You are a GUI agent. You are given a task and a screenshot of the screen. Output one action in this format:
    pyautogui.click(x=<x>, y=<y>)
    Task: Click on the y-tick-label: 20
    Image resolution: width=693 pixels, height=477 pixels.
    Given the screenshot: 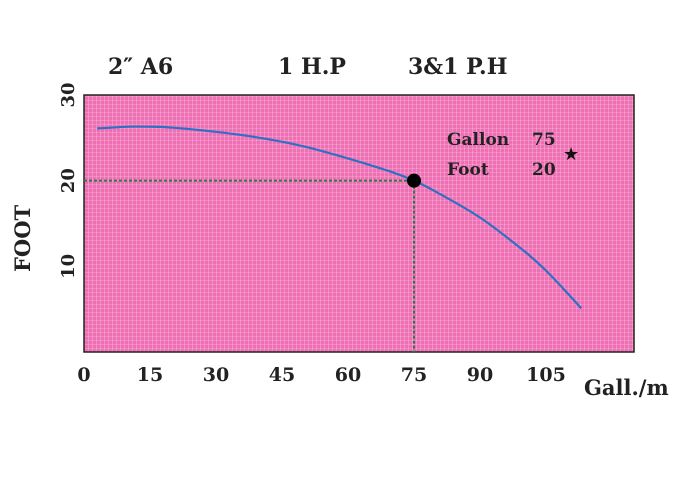 What is the action you would take?
    pyautogui.click(x=68, y=180)
    